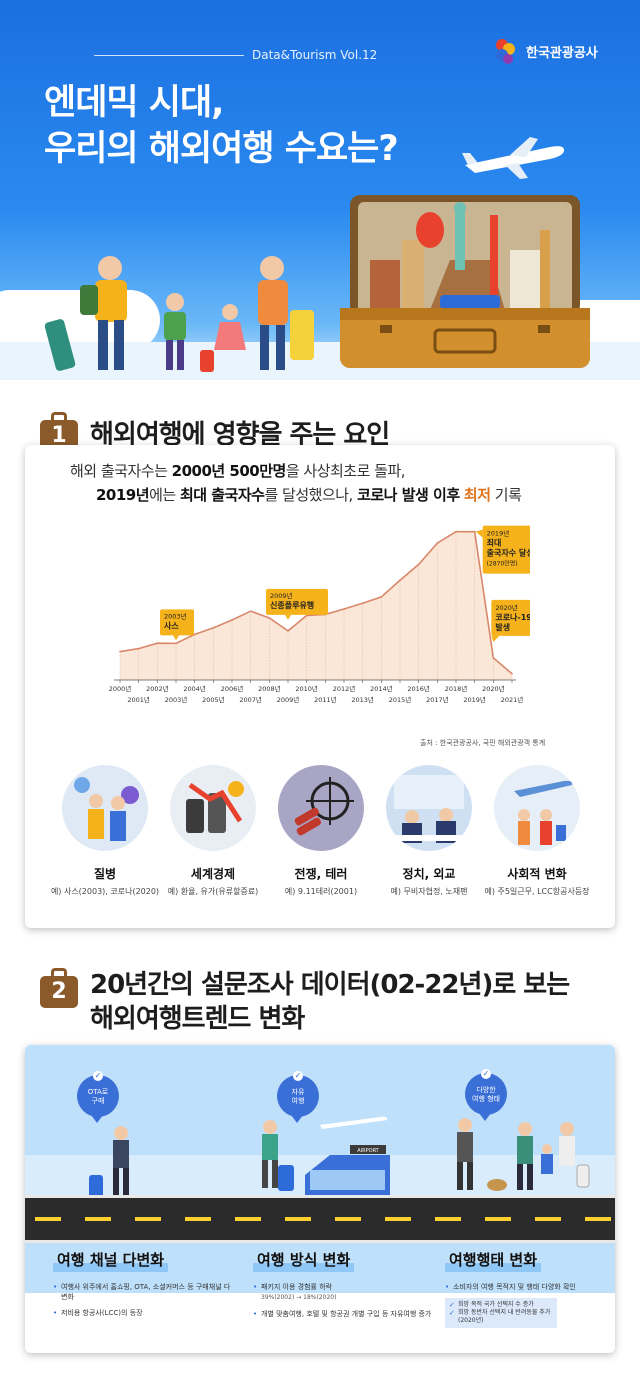 Image resolution: width=640 pixels, height=1374 pixels. Describe the element at coordinates (502, 564) in the screenshot. I see `callout-text: (2870만명)` at that location.